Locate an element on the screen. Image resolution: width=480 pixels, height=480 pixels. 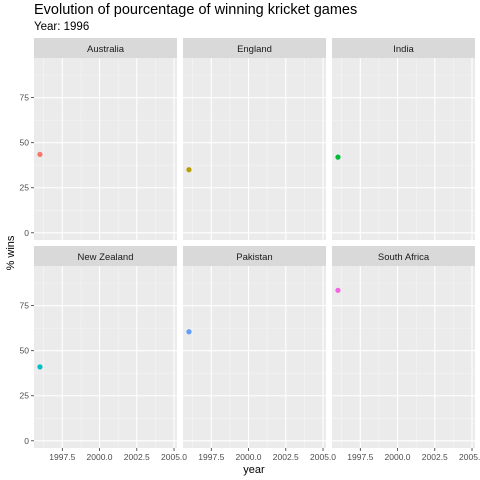
data-point-new-zealand is located at coordinates (40, 367).